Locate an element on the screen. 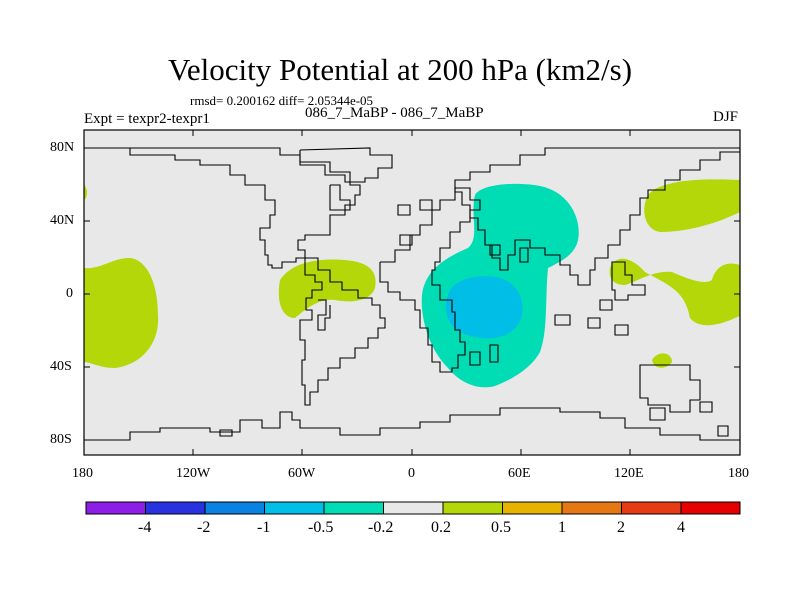 This screenshot has height=600, width=800. lat-label-0: 0 is located at coordinates (69, 293).